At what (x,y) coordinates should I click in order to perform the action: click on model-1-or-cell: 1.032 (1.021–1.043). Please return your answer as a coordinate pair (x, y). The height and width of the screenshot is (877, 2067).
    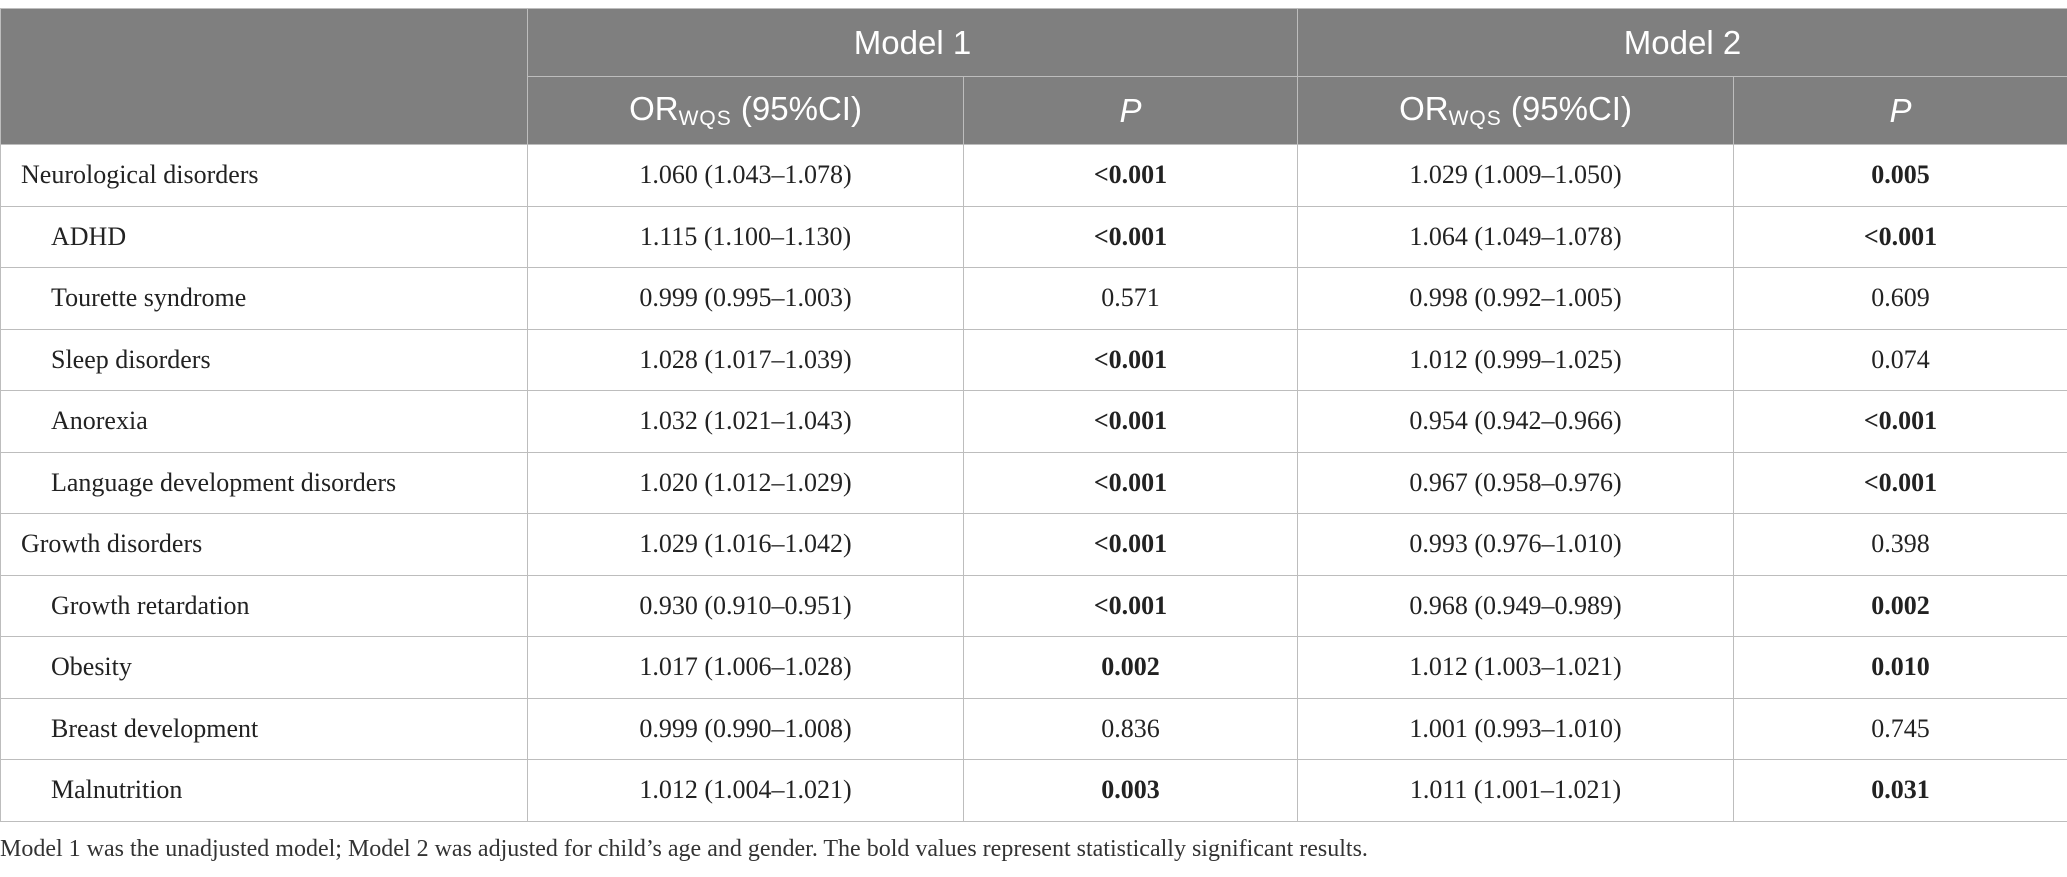
    Looking at the image, I should click on (745, 421).